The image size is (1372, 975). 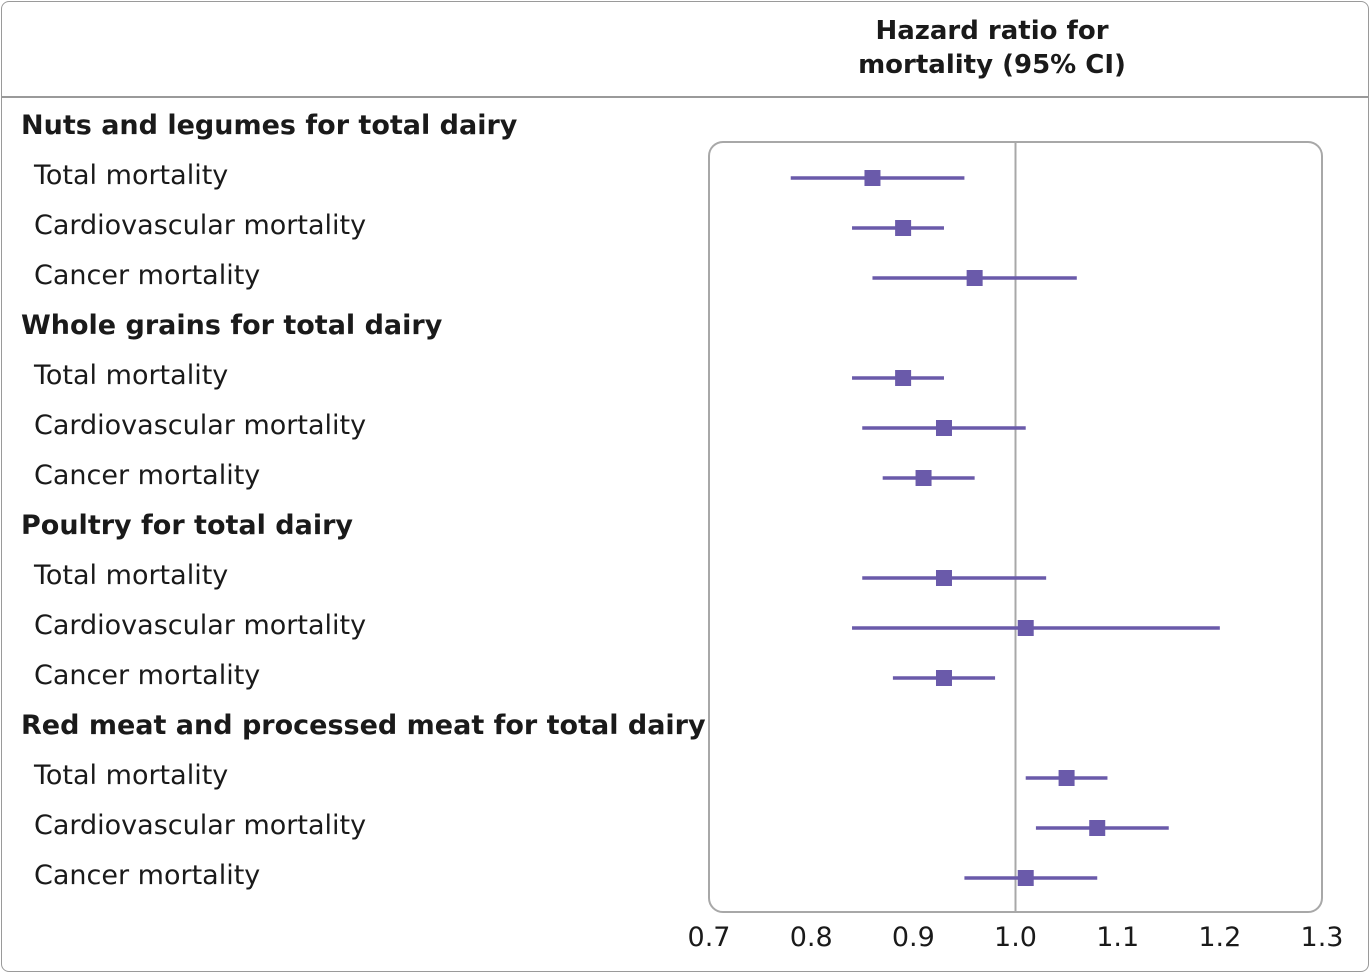 What do you see at coordinates (992, 31) in the screenshot?
I see `axis-title-line-1: Hazard ratio for` at bounding box center [992, 31].